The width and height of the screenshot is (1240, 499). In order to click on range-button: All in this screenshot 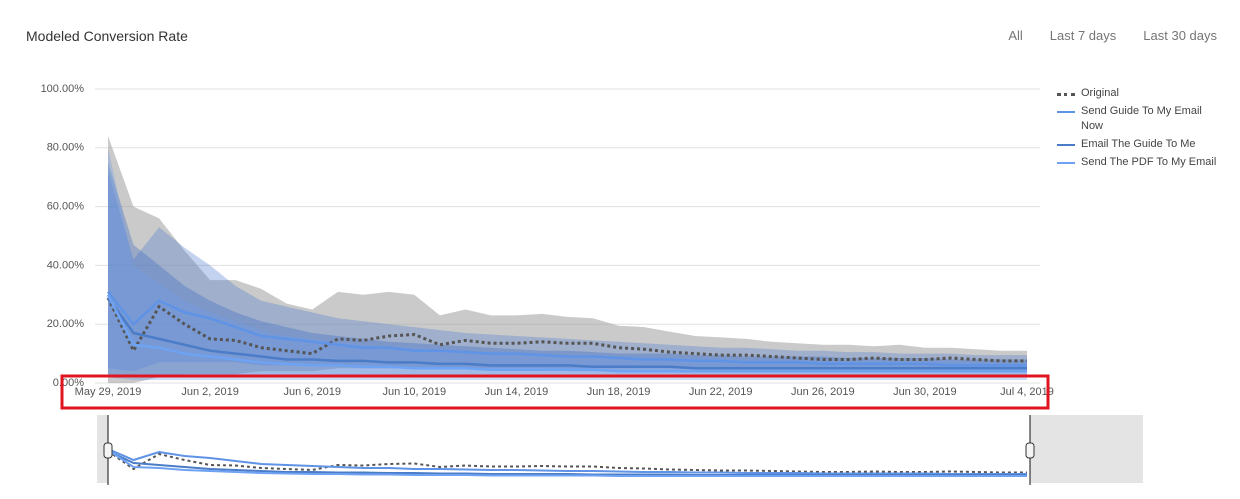, I will do `click(1015, 35)`.